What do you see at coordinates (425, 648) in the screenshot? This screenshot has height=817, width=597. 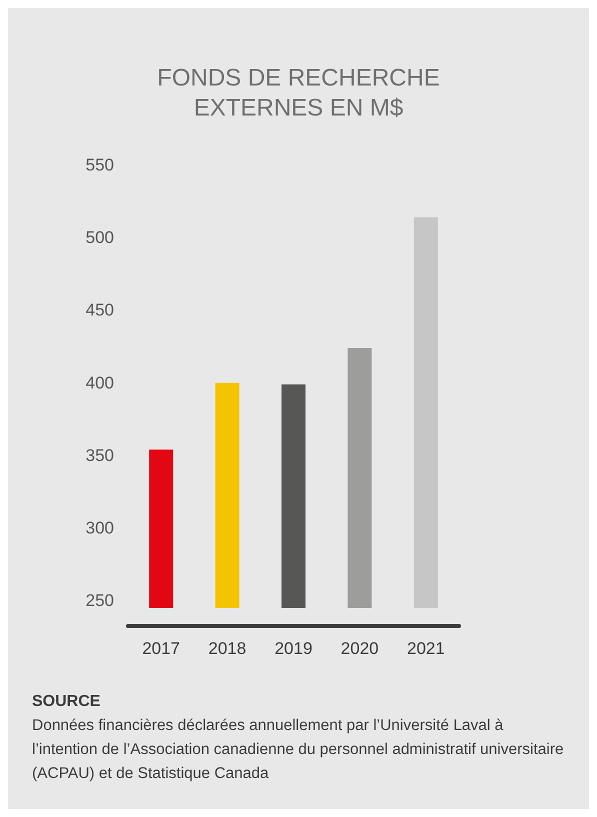 I see `x-tick-label: 2021` at bounding box center [425, 648].